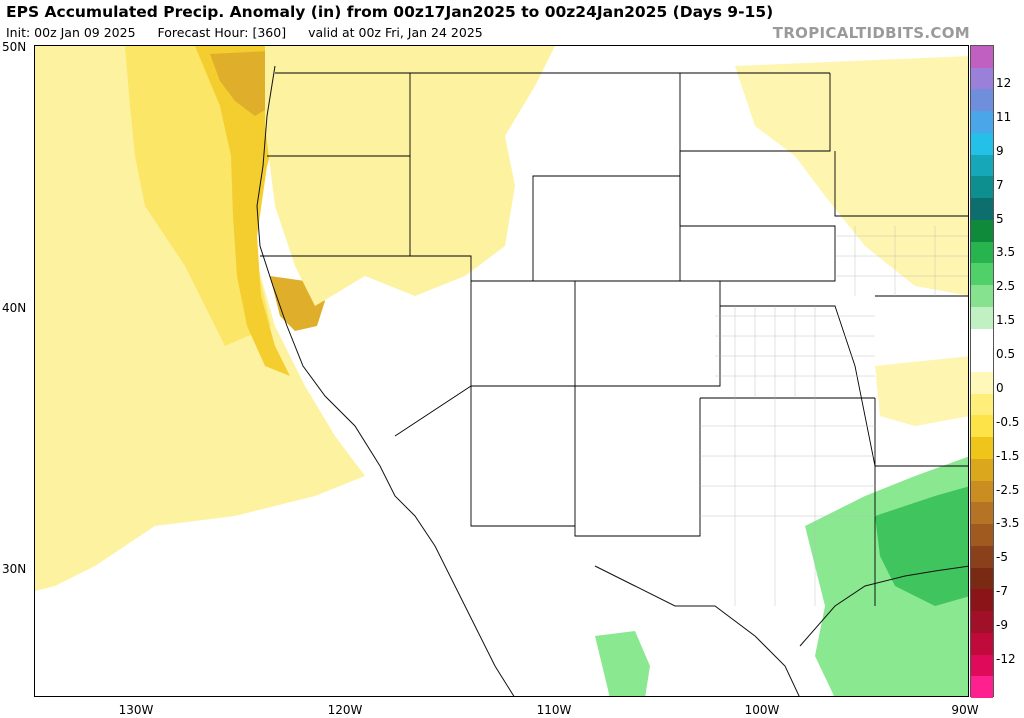 The height and width of the screenshot is (718, 1024). What do you see at coordinates (834, 416) in the screenshot?
I see `county-lines` at bounding box center [834, 416].